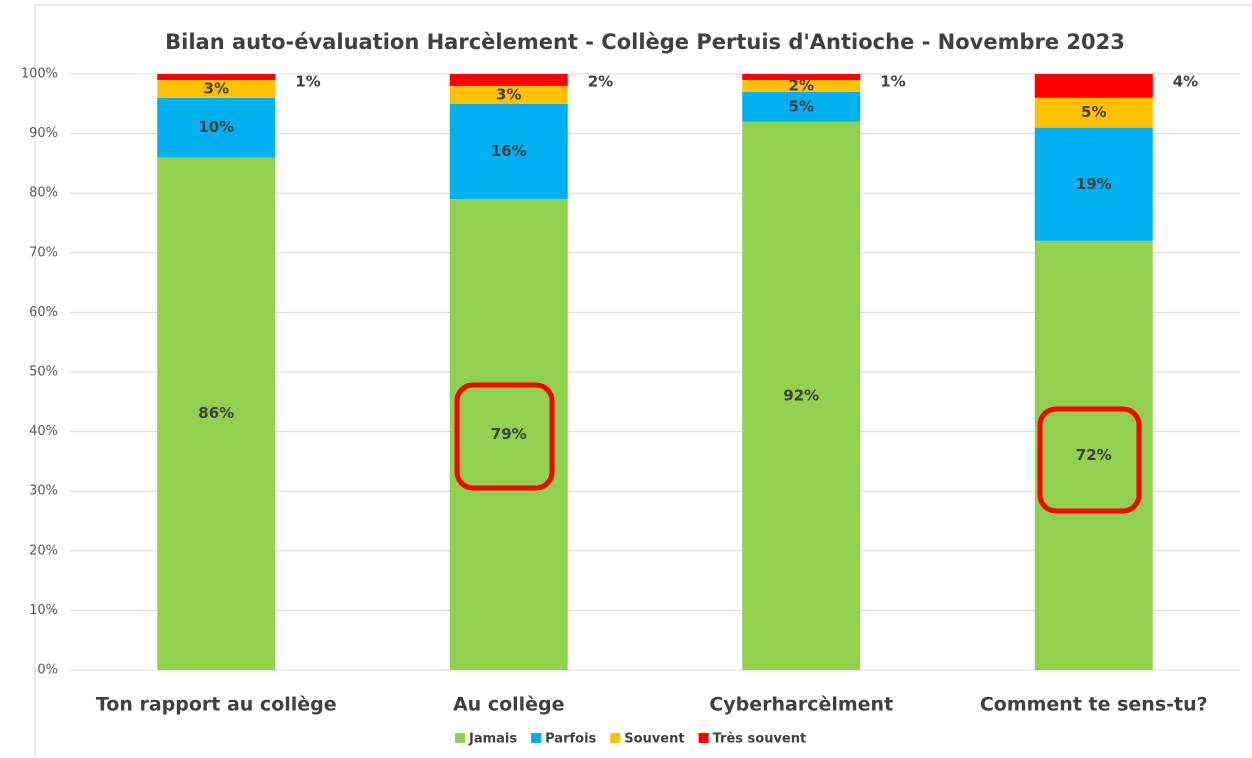 The width and height of the screenshot is (1252, 758). I want to click on y-tick-label: 0%, so click(47, 670).